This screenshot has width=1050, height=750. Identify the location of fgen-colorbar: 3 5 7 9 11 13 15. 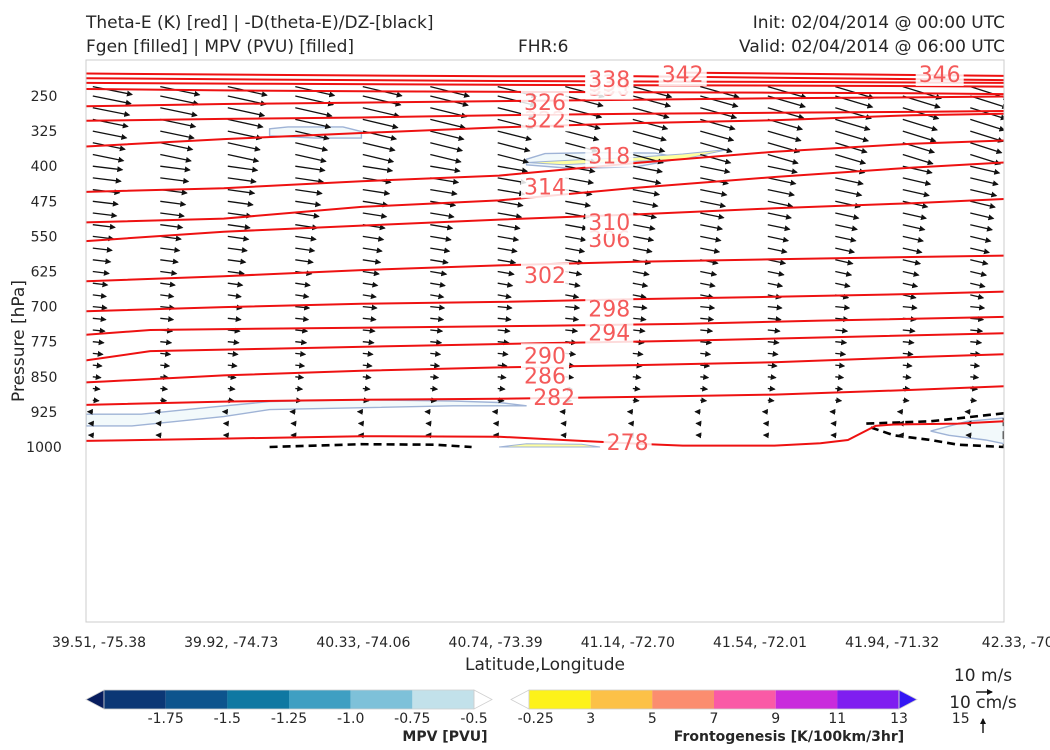
(740, 708).